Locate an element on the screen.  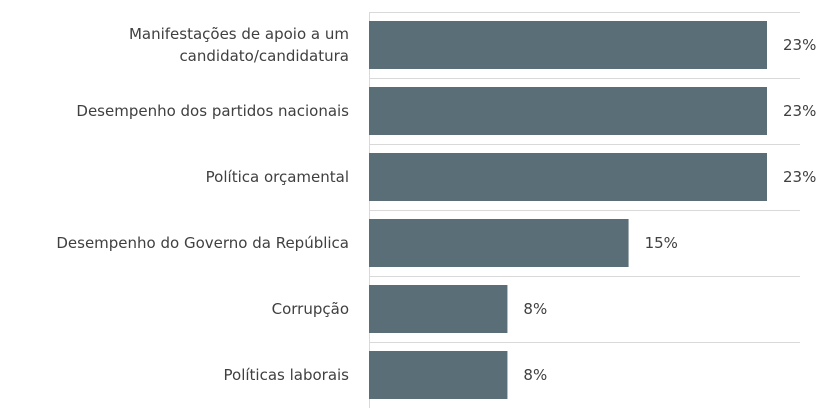
category-label: Políticas laborais is located at coordinates (286, 375).